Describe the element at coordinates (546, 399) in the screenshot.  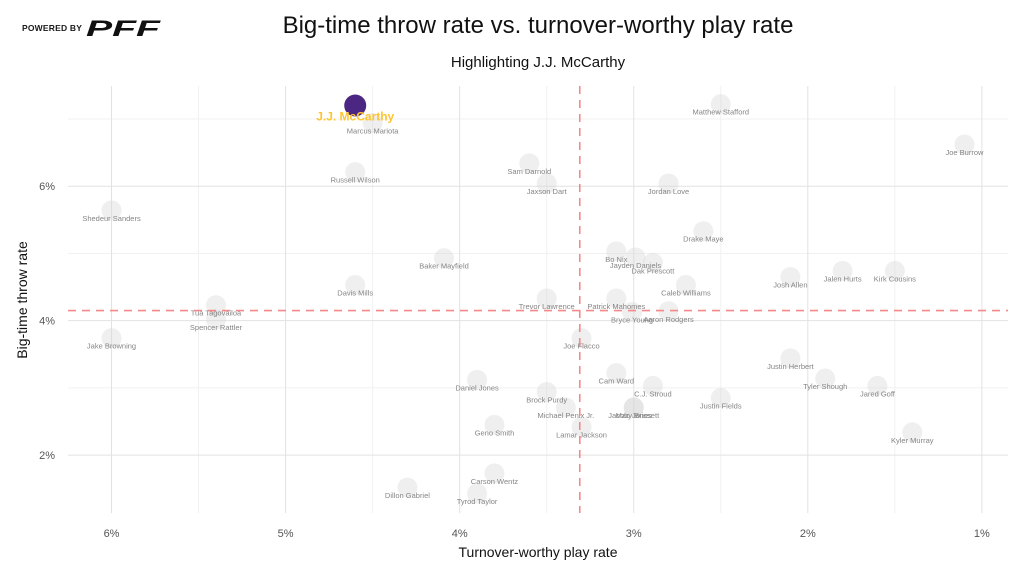
I see `player-label: Brock Purdy` at that location.